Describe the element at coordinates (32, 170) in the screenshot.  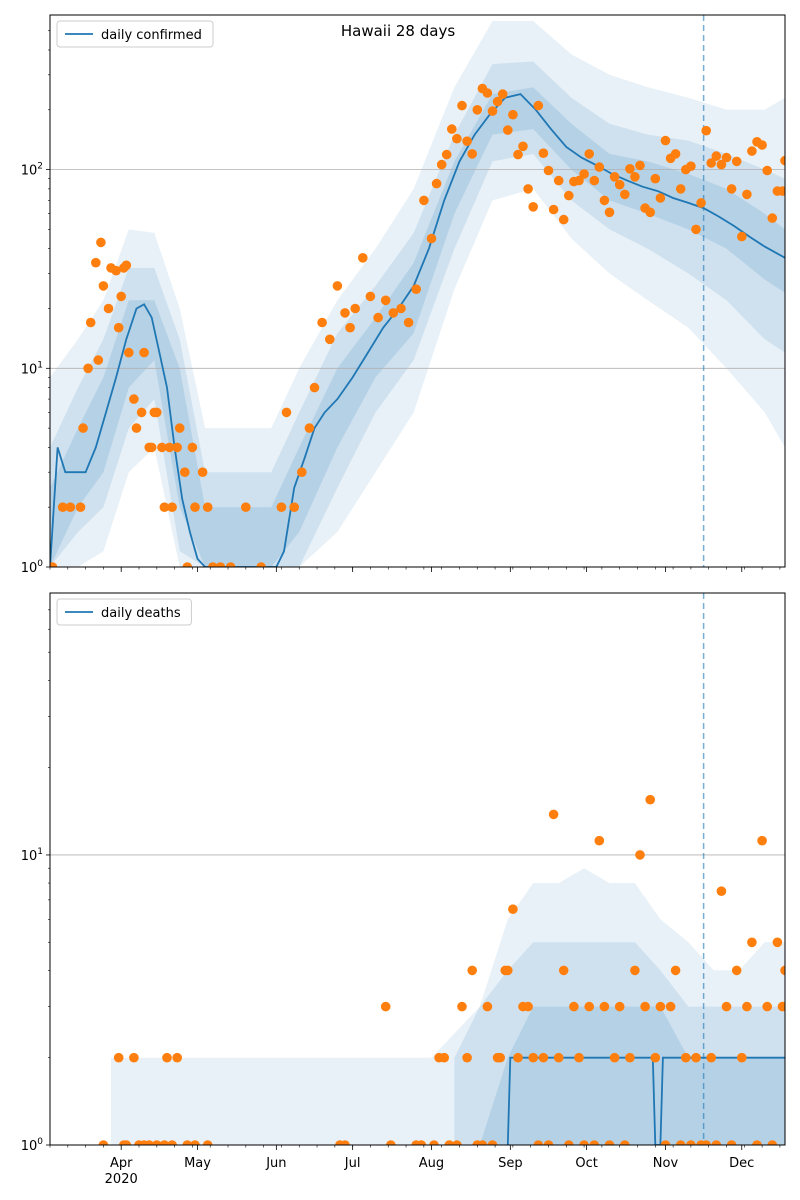
I see `y-tick-label: 10²` at that location.